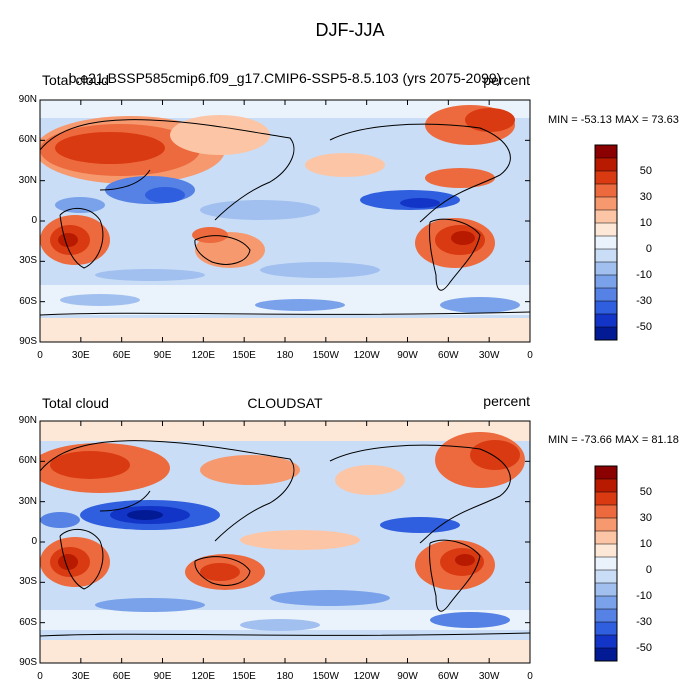  I want to click on panel1-stats: MIN = -53.13 MAX = 73.63, so click(613, 120).